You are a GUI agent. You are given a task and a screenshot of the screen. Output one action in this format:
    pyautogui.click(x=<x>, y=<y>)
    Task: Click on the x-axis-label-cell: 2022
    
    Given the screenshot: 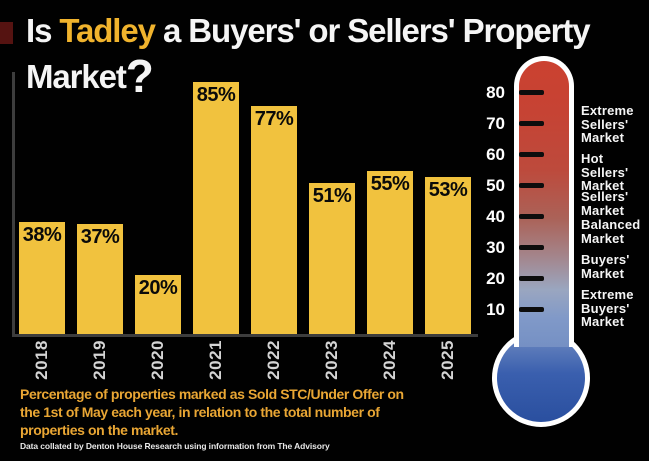 What is the action you would take?
    pyautogui.click(x=274, y=365)
    